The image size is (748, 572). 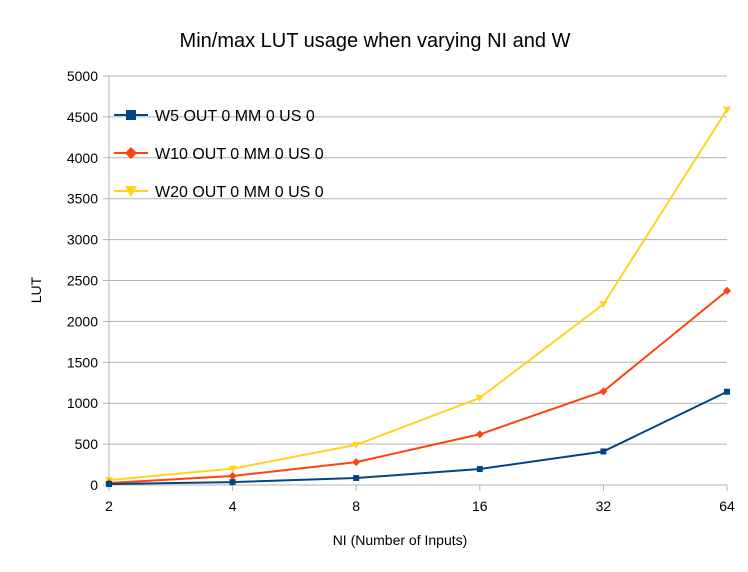 I want to click on y-axis-label: LUT, so click(x=36, y=289).